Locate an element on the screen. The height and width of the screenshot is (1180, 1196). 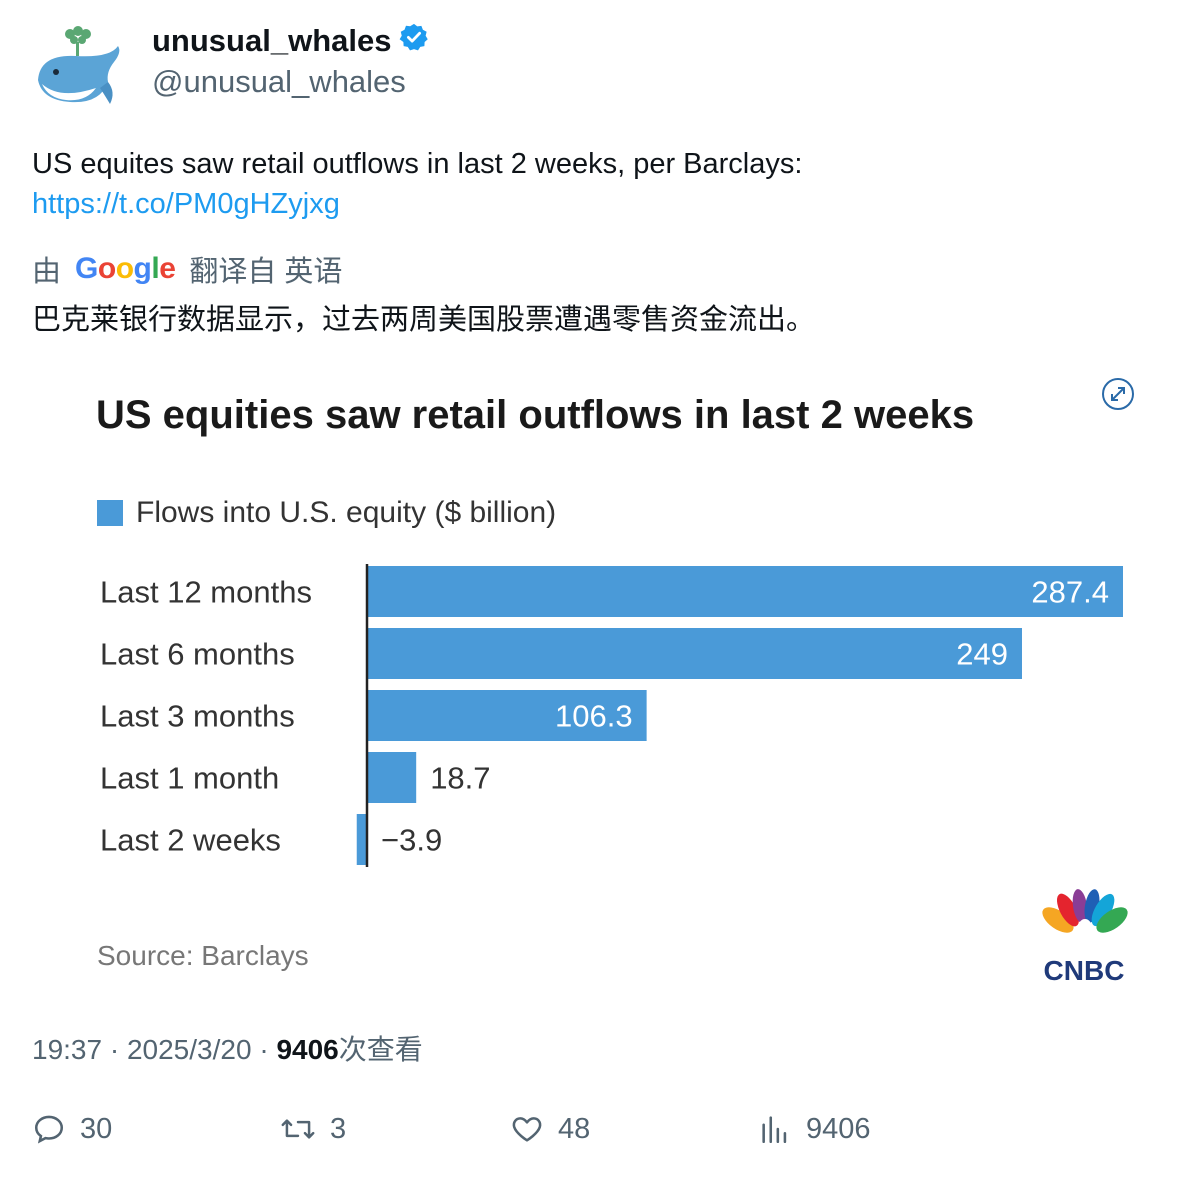
reply-count: 30 is located at coordinates (96, 1128).